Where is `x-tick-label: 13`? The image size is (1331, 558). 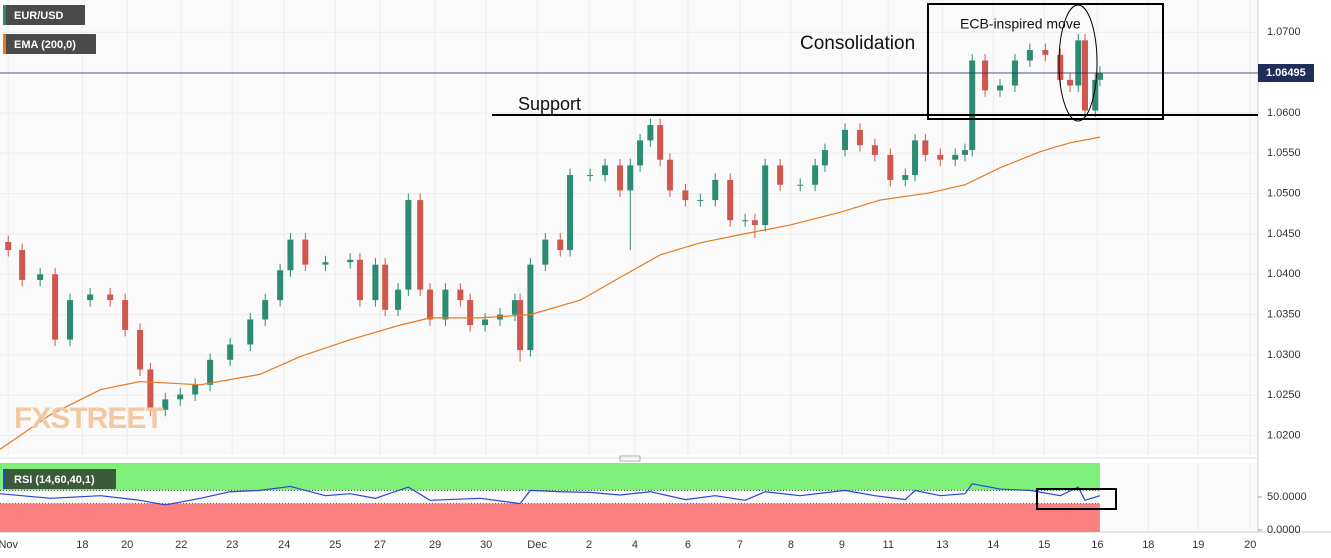
x-tick-label: 13 is located at coordinates (942, 545).